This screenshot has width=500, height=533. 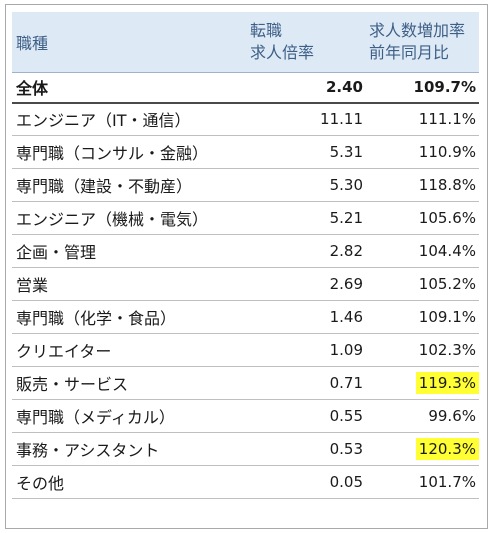 I want to click on highlighted-growth-value: 120.3%, so click(x=447, y=449).